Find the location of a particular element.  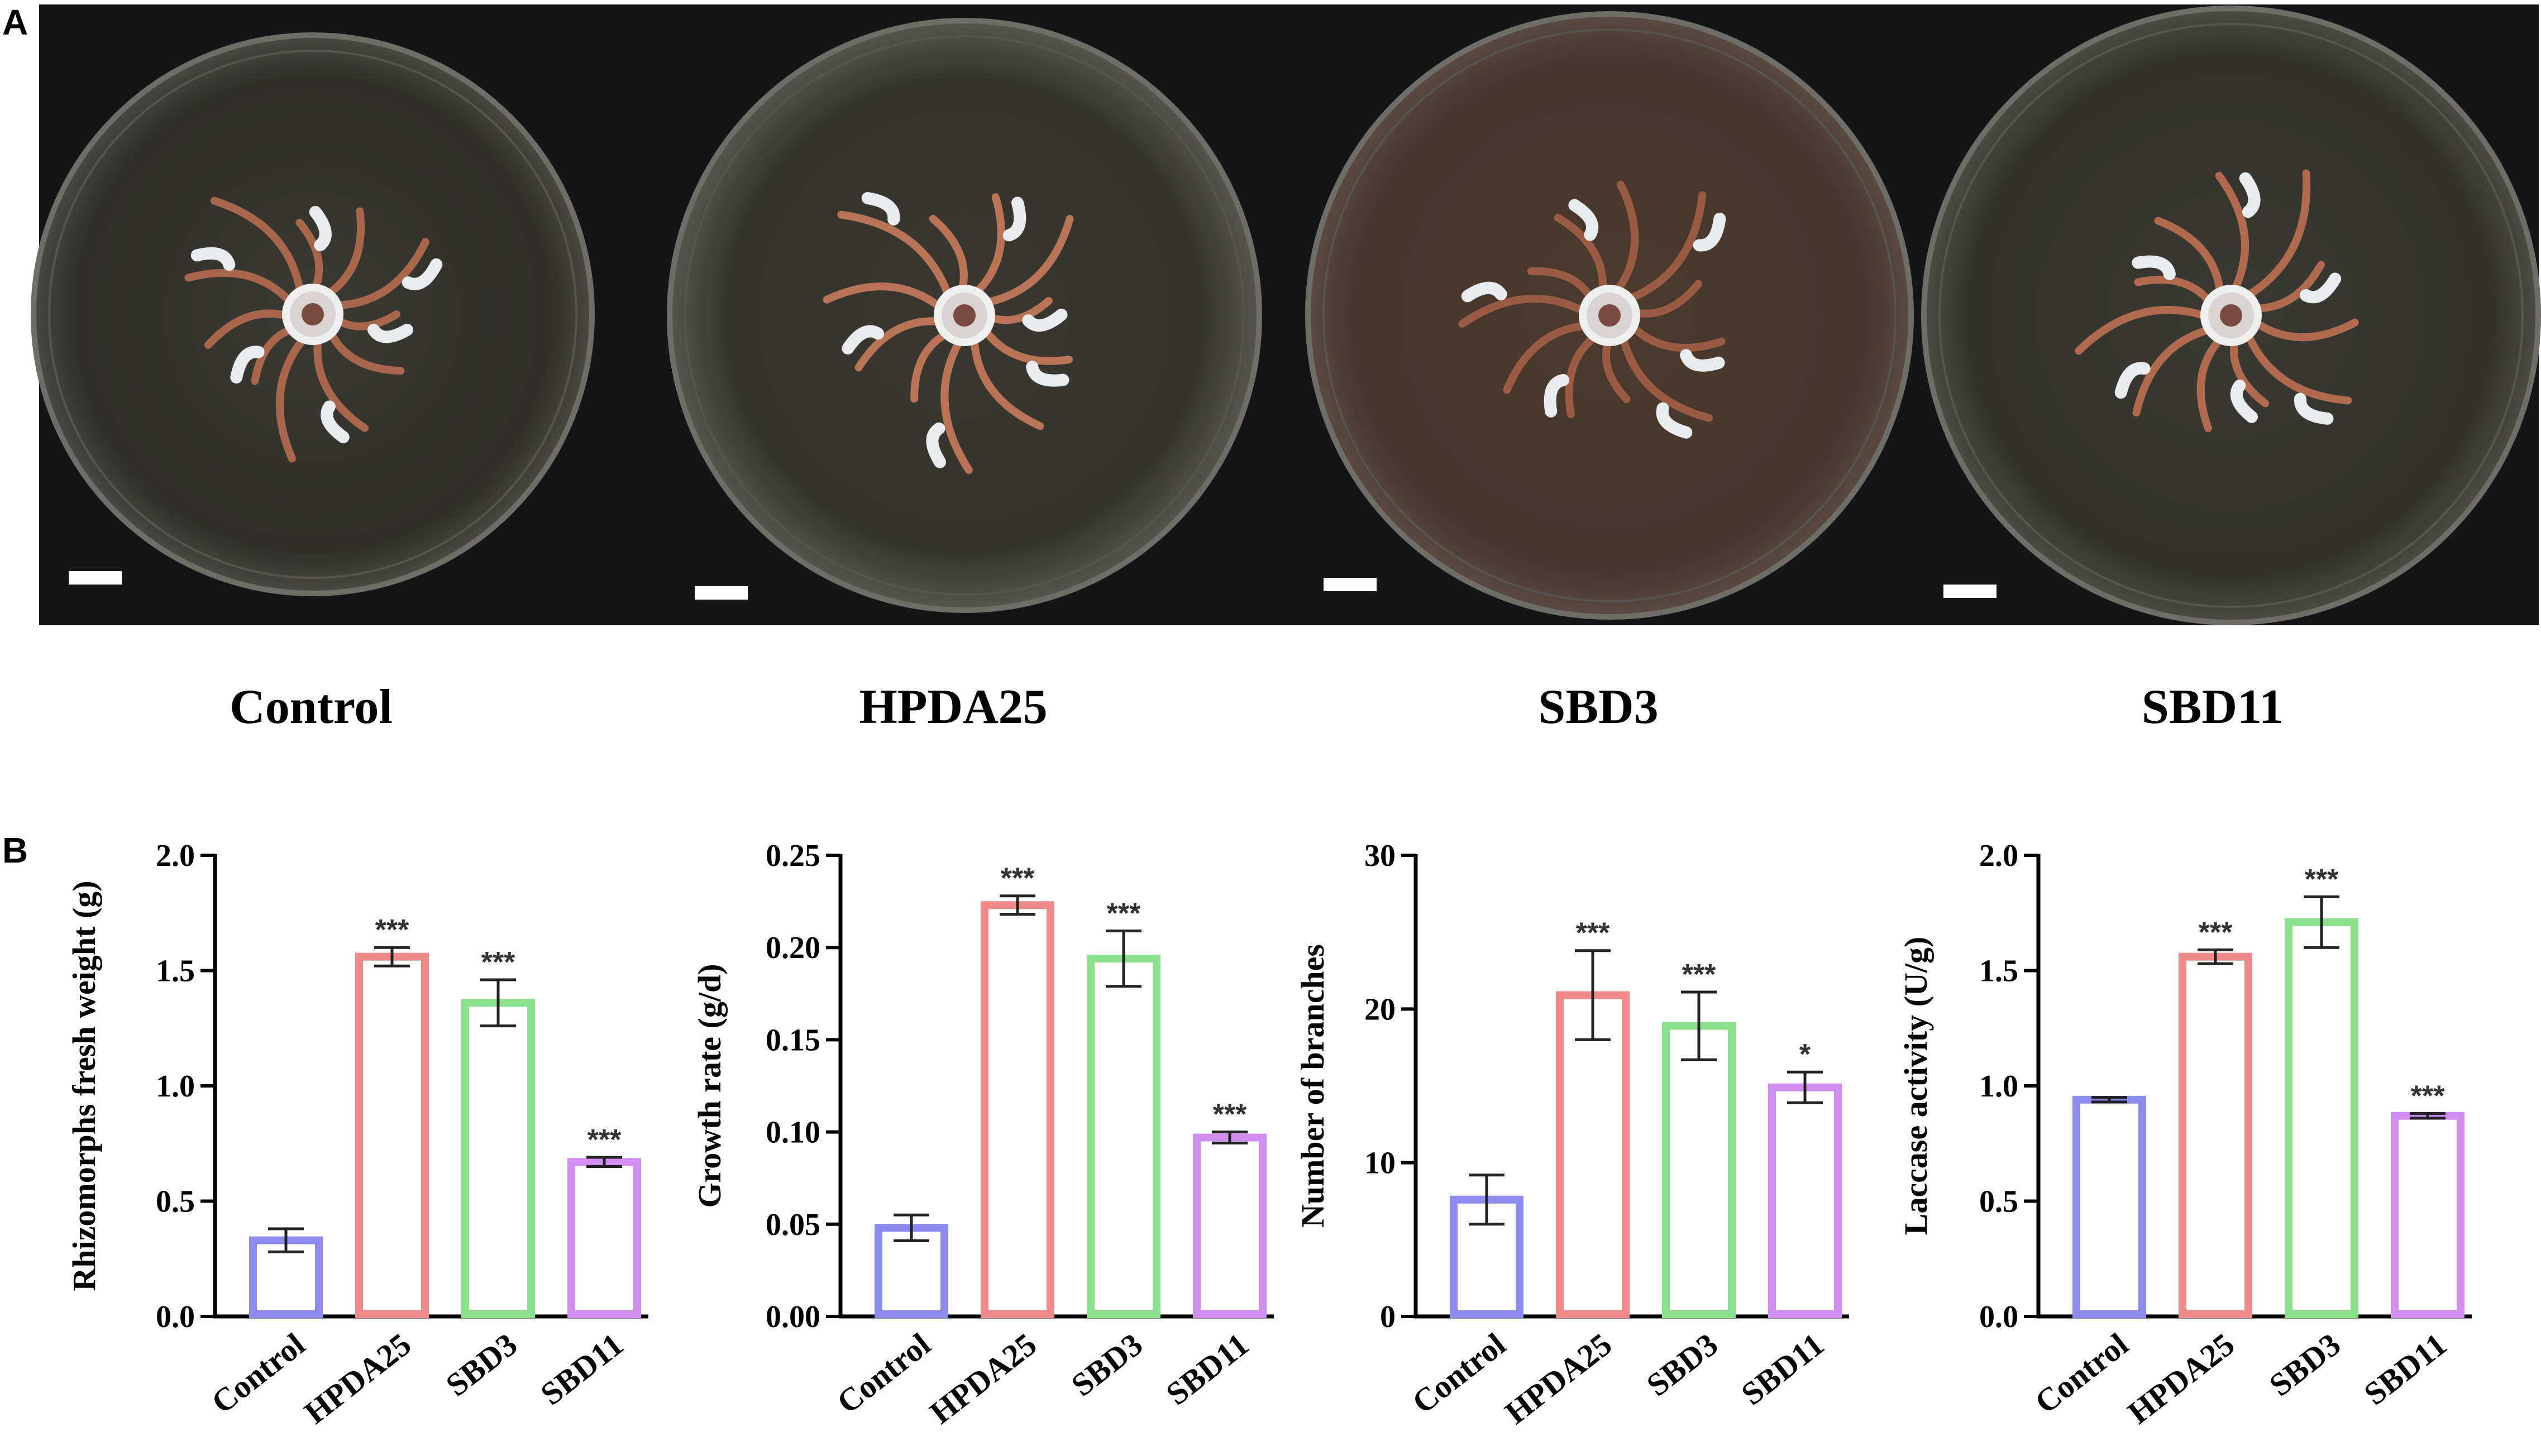

rhizomorph-colony-sbd11 is located at coordinates (2217, 300).